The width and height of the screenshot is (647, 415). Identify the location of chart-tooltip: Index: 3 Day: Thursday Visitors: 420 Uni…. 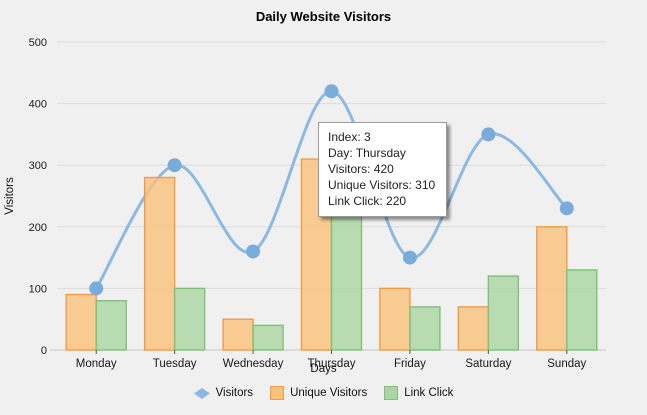
(383, 169).